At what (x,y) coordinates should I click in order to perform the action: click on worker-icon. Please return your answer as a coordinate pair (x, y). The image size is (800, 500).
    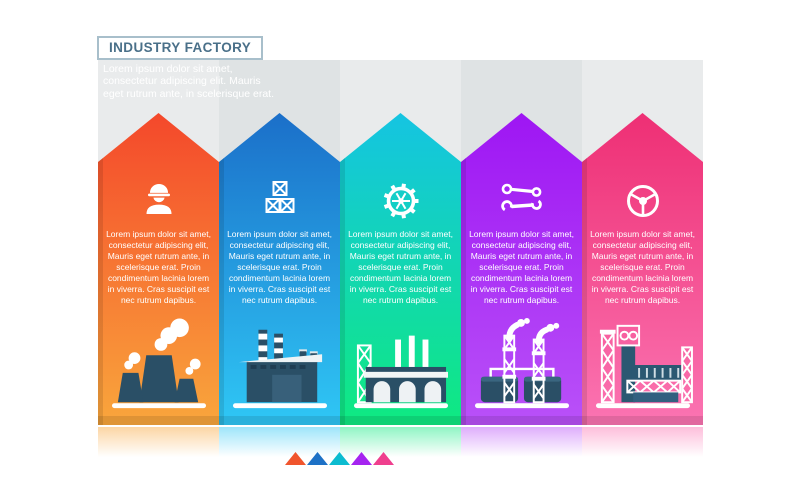
    Looking at the image, I should click on (158, 199).